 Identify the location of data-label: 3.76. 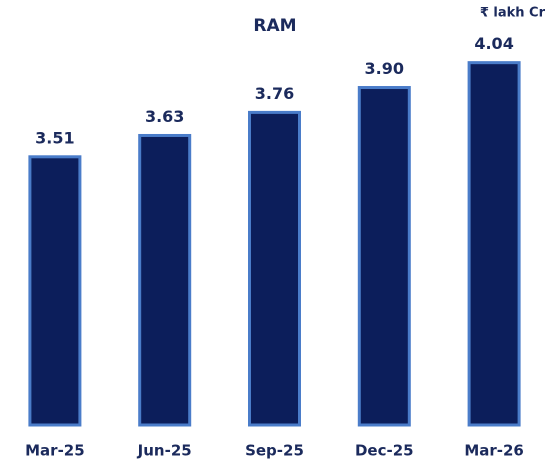
(274, 93).